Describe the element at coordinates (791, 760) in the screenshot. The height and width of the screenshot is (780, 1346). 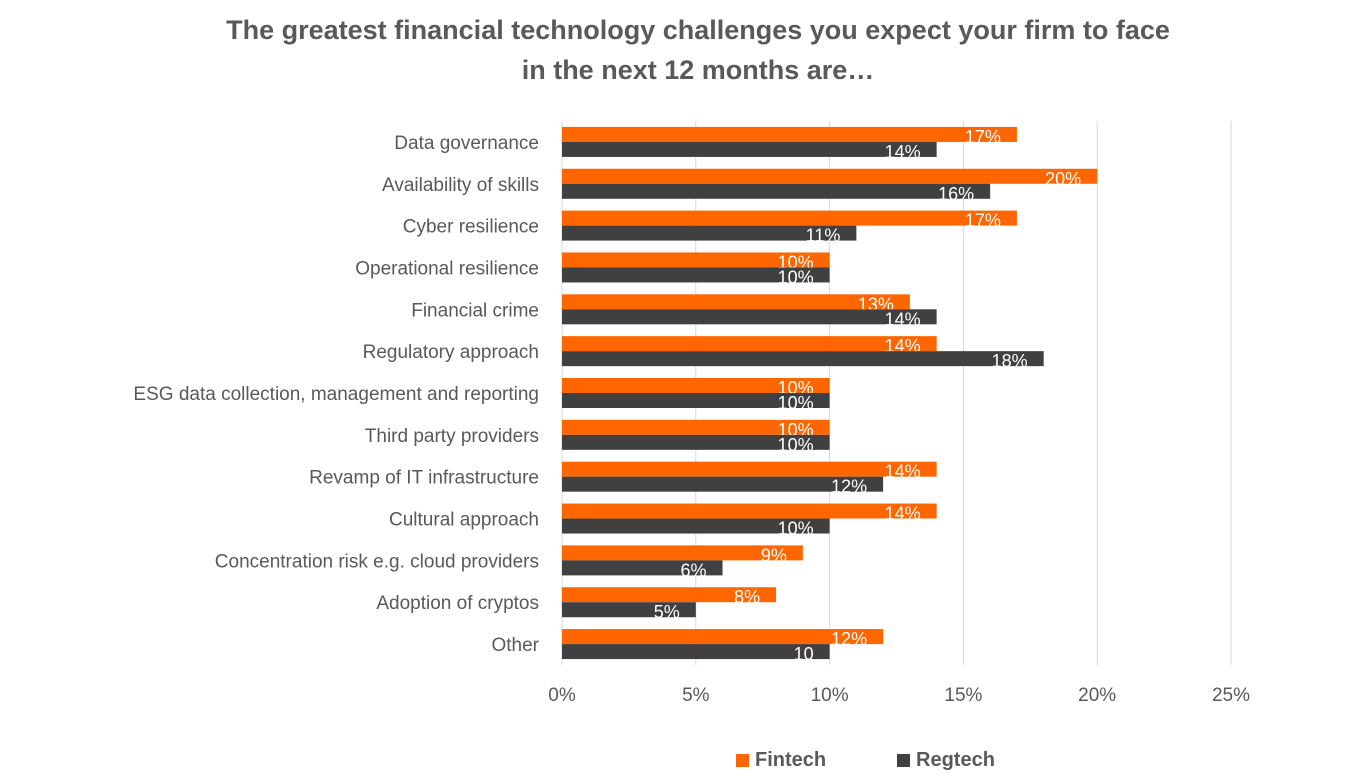
I see `legend-label-fintech: Fintech` at that location.